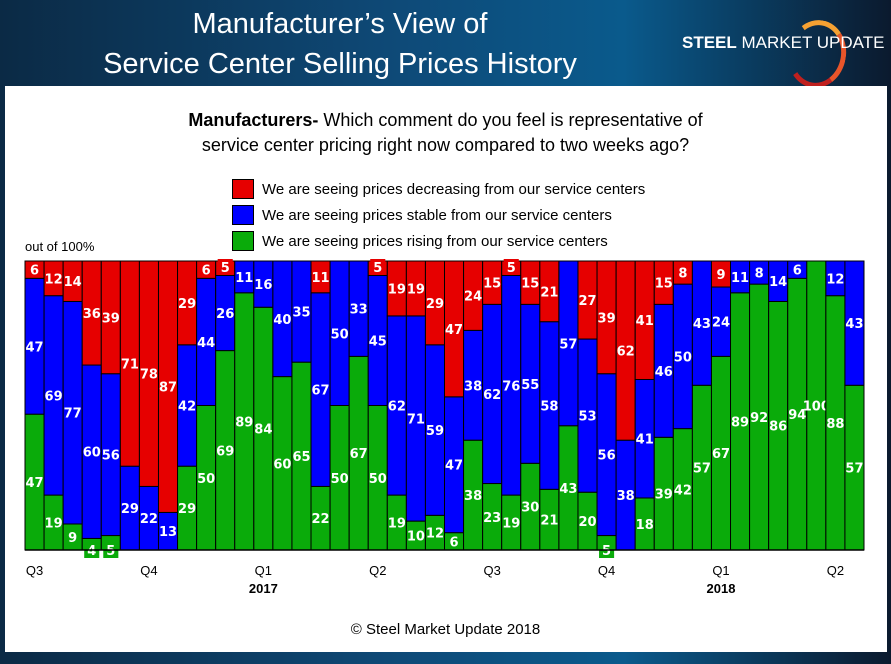 Image resolution: width=891 pixels, height=664 pixels. What do you see at coordinates (607, 318) in the screenshot?
I see `data-label-decreasing: 39` at bounding box center [607, 318].